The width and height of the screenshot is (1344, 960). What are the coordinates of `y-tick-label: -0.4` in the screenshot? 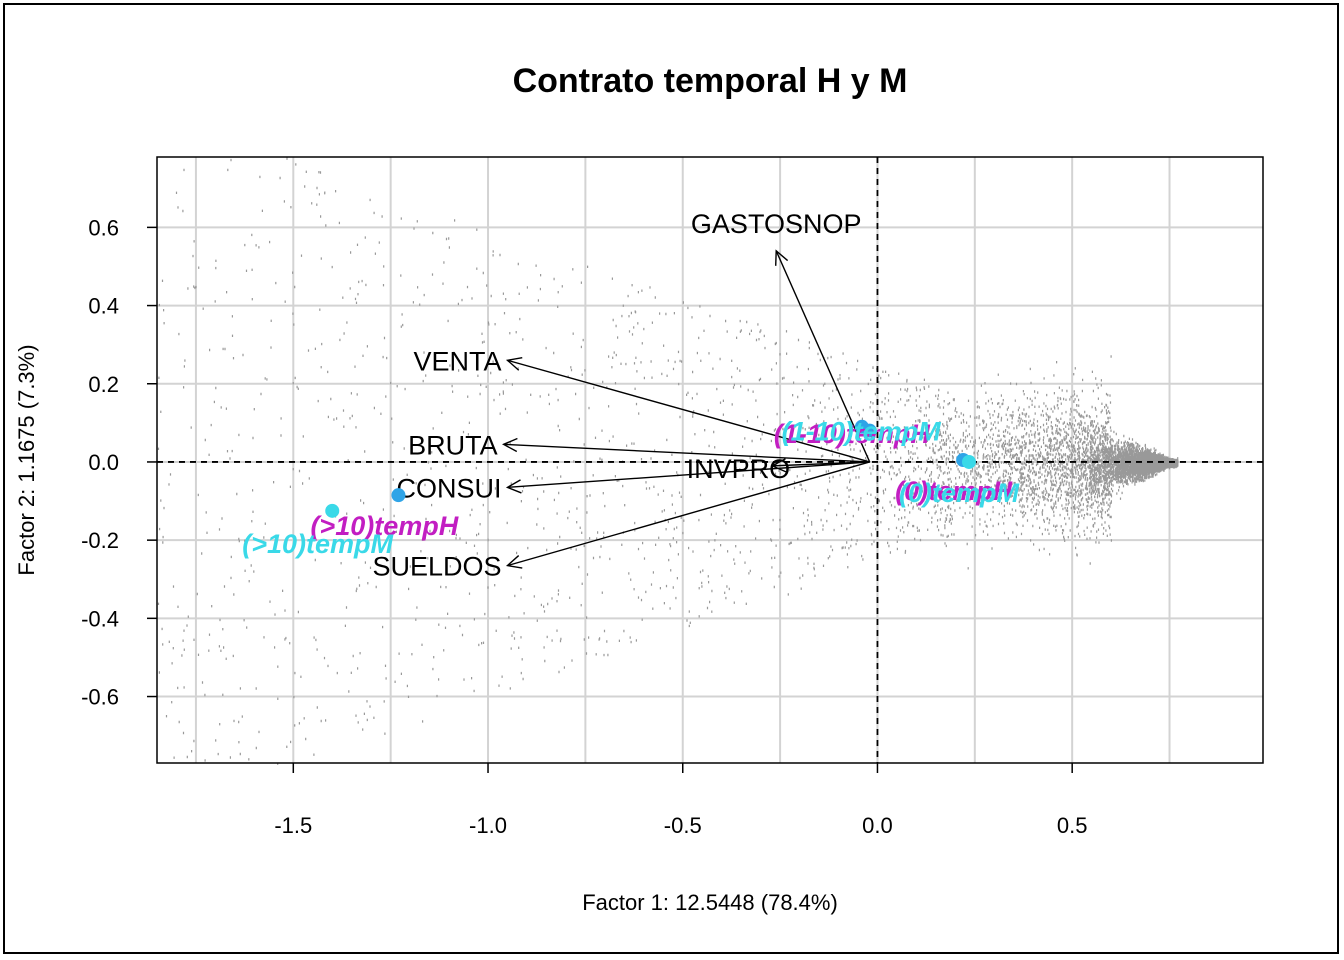 It's located at (100, 618).